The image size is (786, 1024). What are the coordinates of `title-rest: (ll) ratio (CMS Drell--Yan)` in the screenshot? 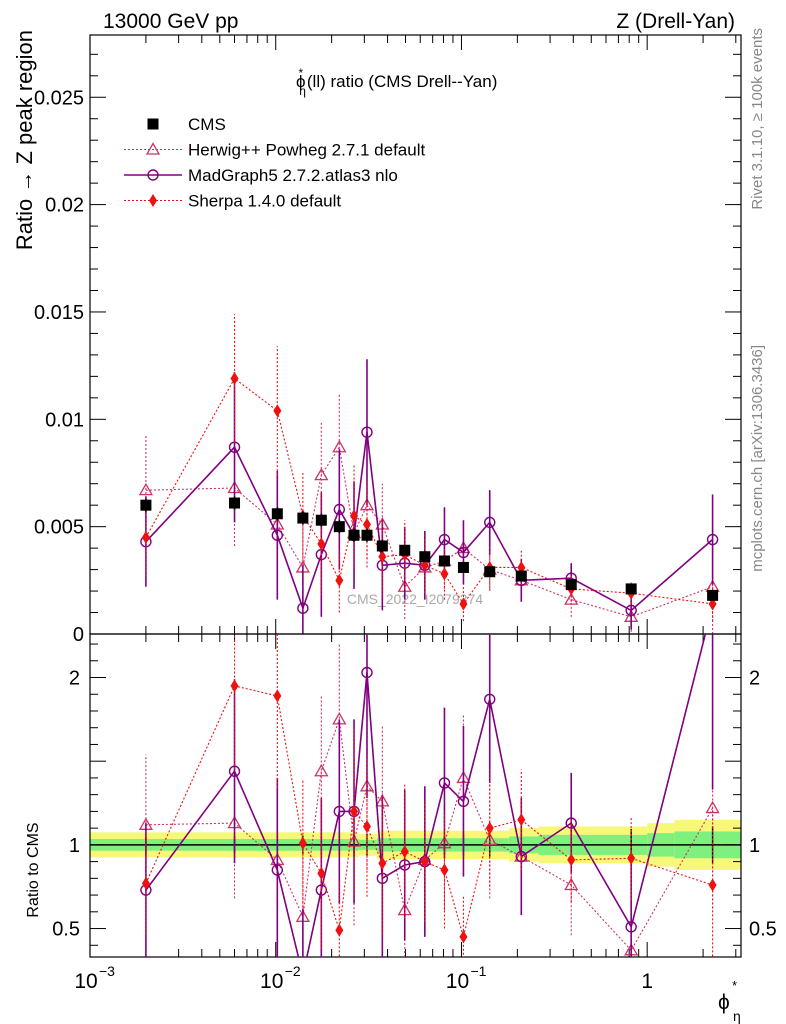 It's located at (402, 81).